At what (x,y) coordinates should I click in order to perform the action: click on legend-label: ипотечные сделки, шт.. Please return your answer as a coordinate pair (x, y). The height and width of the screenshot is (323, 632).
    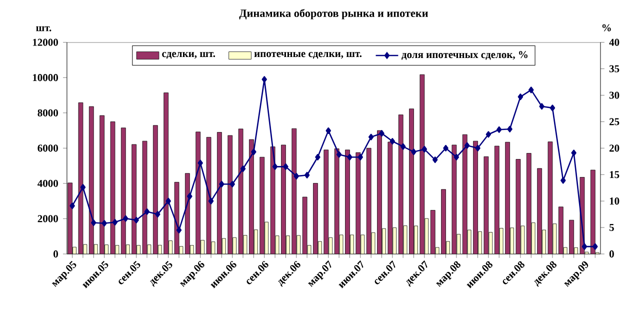
    Looking at the image, I should click on (308, 55).